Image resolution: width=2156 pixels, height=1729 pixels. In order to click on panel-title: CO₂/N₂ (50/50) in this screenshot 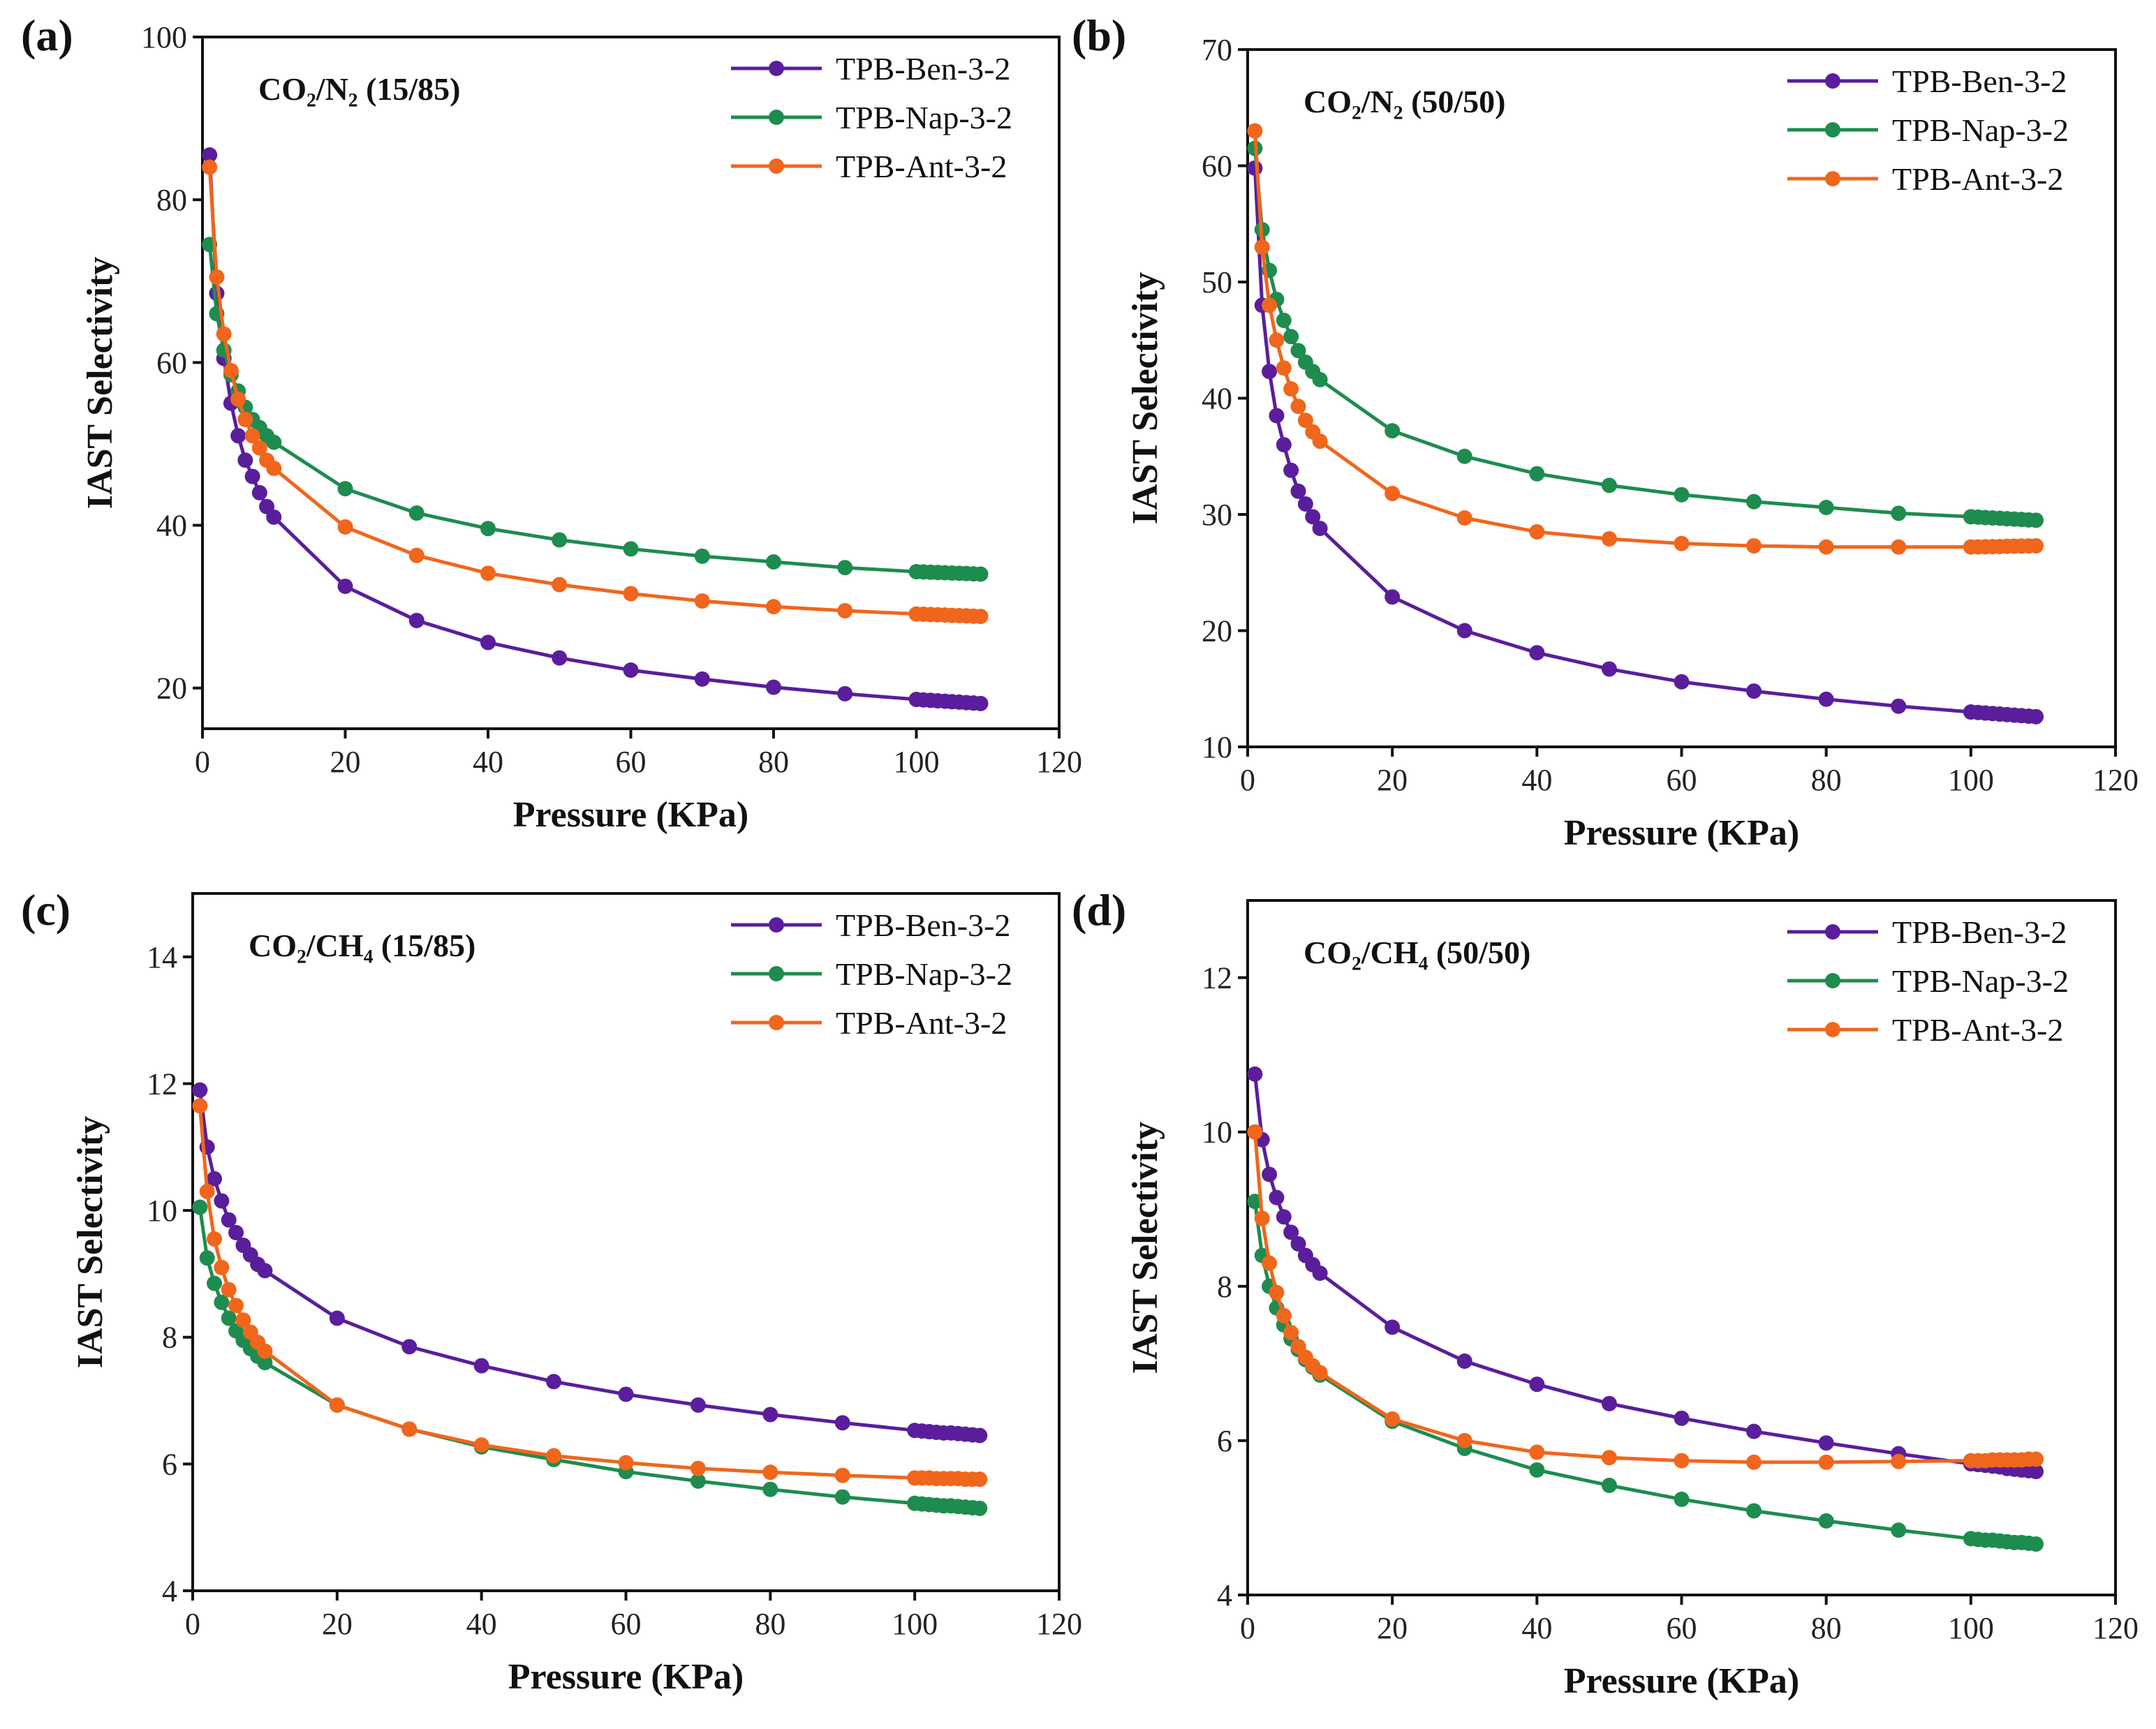, I will do `click(1405, 101)`.